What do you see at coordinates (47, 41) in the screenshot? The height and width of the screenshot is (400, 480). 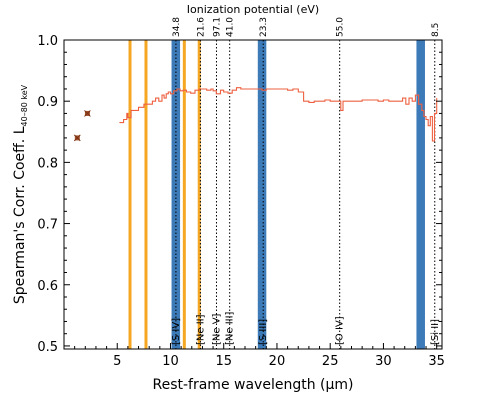 I see `y-tick-label: 1.0` at bounding box center [47, 41].